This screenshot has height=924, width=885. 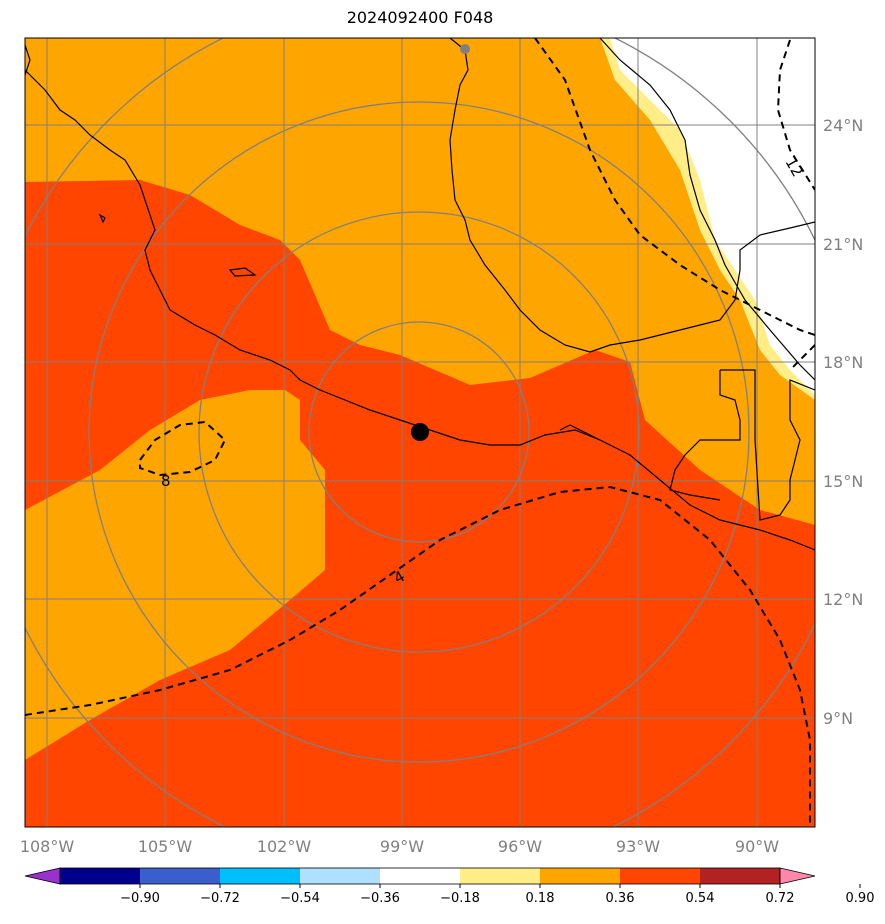 I want to click on colorbar, so click(x=420, y=876).